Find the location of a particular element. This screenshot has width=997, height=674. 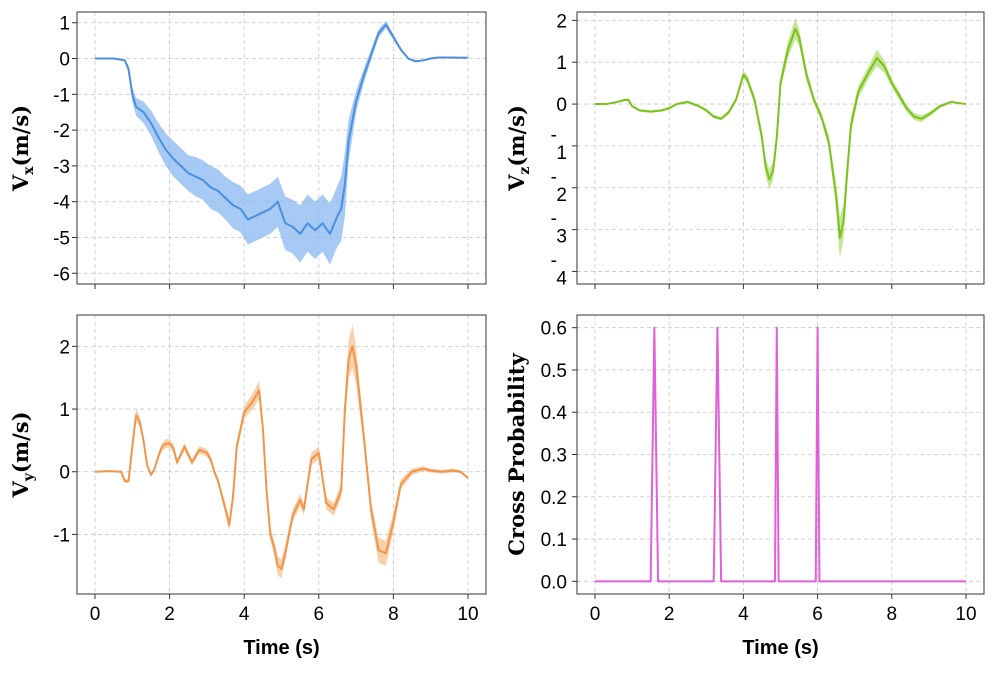

y-tick-label: 0.2 is located at coordinates (554, 498).